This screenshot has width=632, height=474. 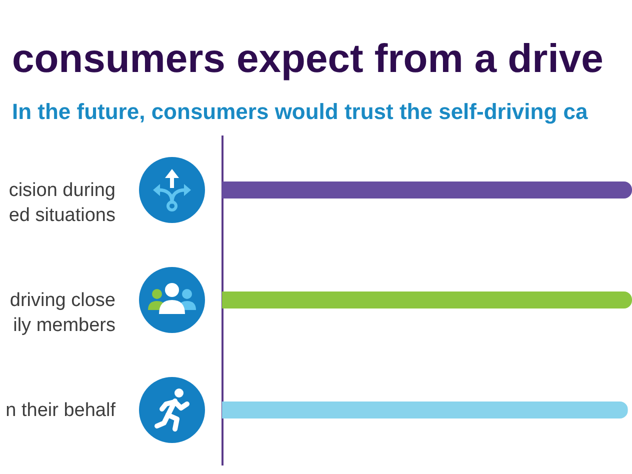 What do you see at coordinates (62, 203) in the screenshot?
I see `y-tick-label: cision during ed situations` at bounding box center [62, 203].